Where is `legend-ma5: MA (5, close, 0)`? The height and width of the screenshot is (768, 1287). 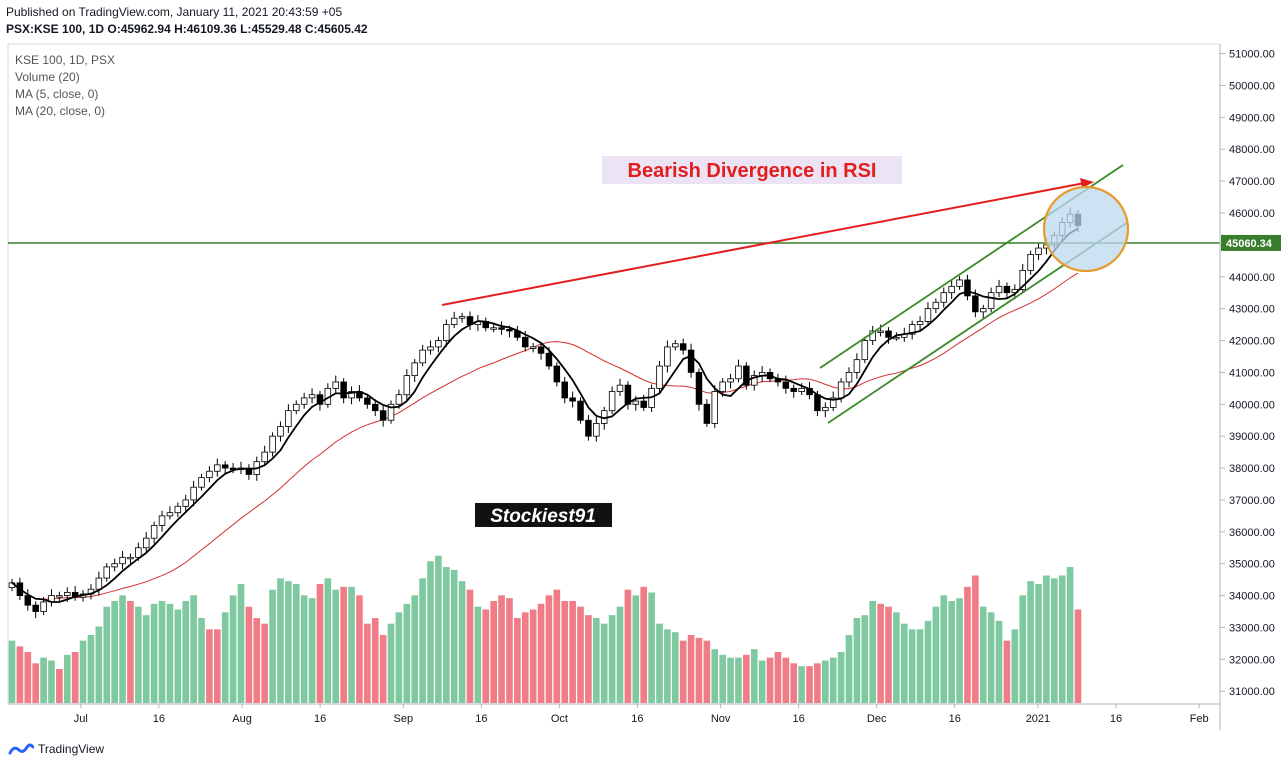 legend-ma5: MA (5, close, 0) is located at coordinates (57, 94).